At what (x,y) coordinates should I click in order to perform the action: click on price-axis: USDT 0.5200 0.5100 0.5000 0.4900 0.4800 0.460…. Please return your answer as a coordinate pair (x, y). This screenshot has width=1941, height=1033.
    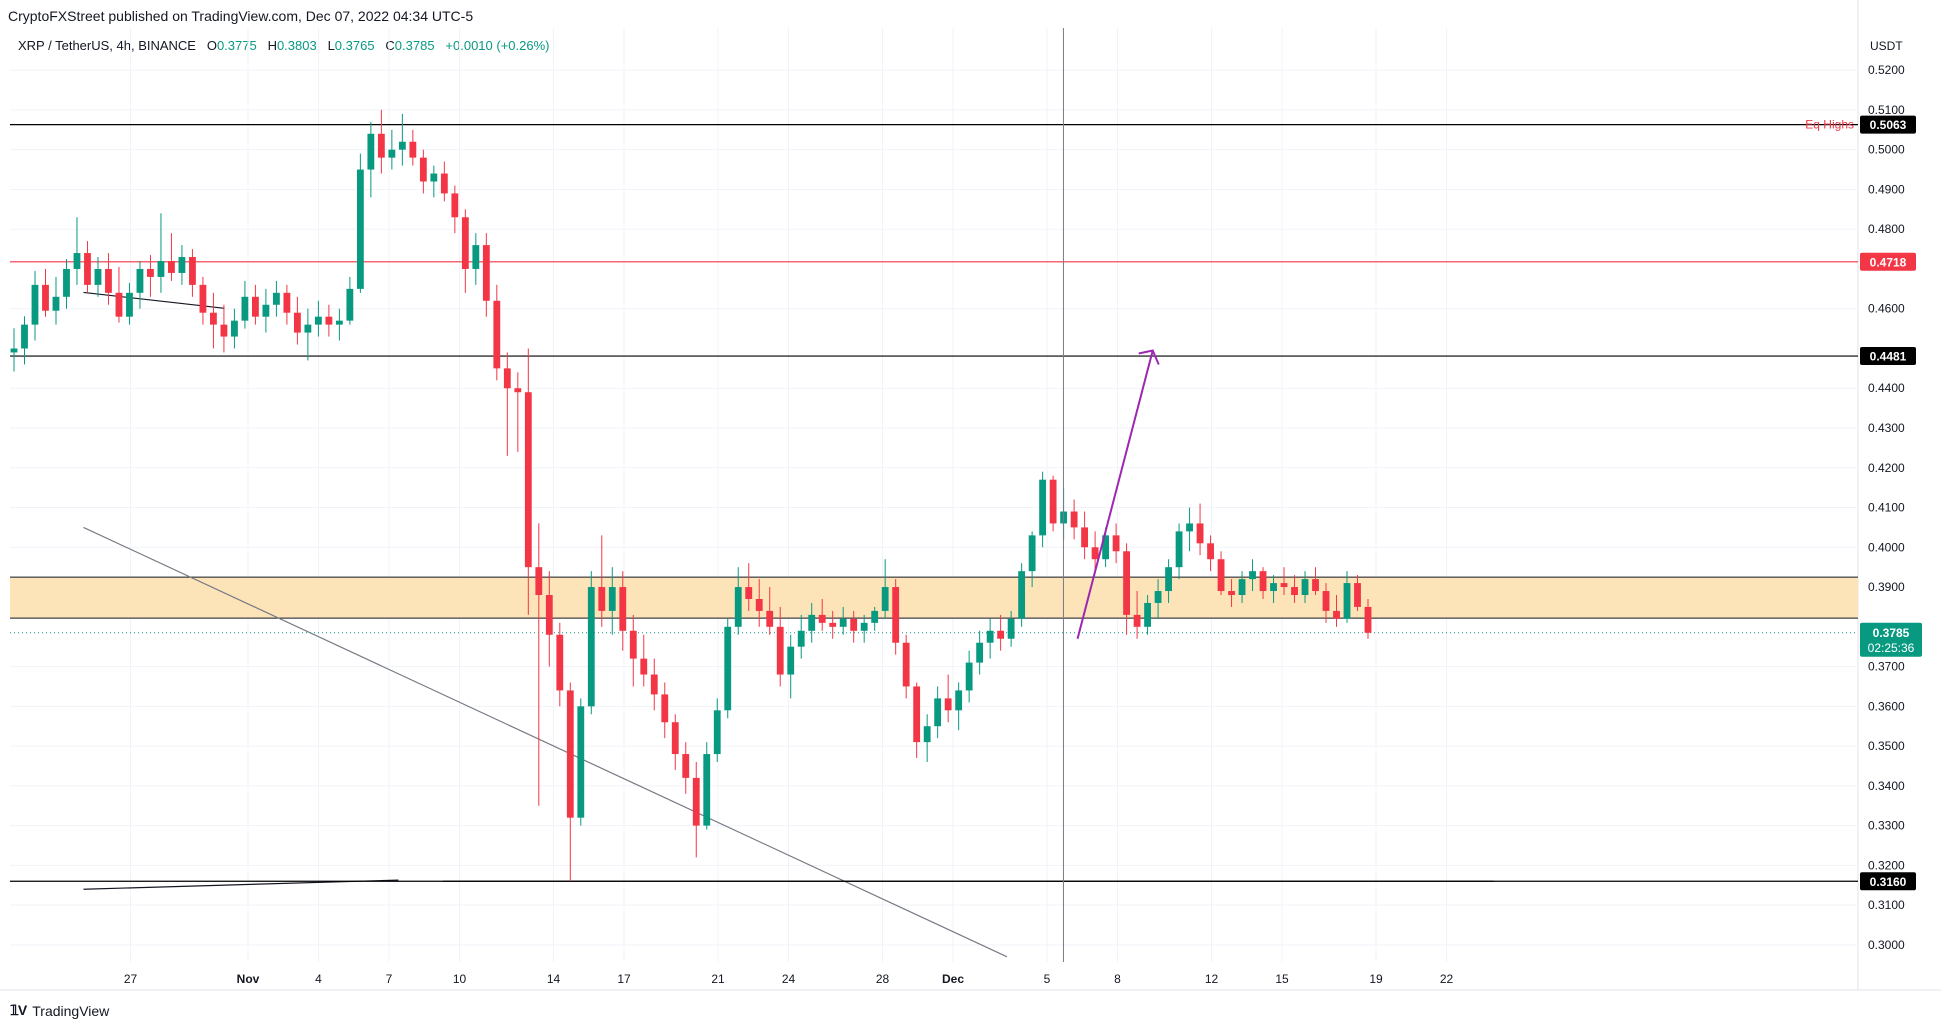
    Looking at the image, I should click on (1886, 495).